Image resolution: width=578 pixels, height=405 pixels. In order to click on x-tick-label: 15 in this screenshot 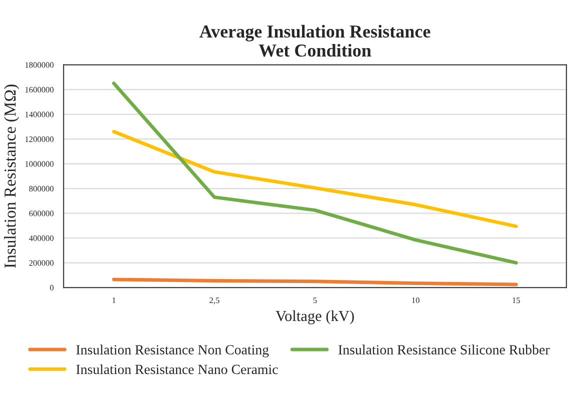, I will do `click(516, 301)`.